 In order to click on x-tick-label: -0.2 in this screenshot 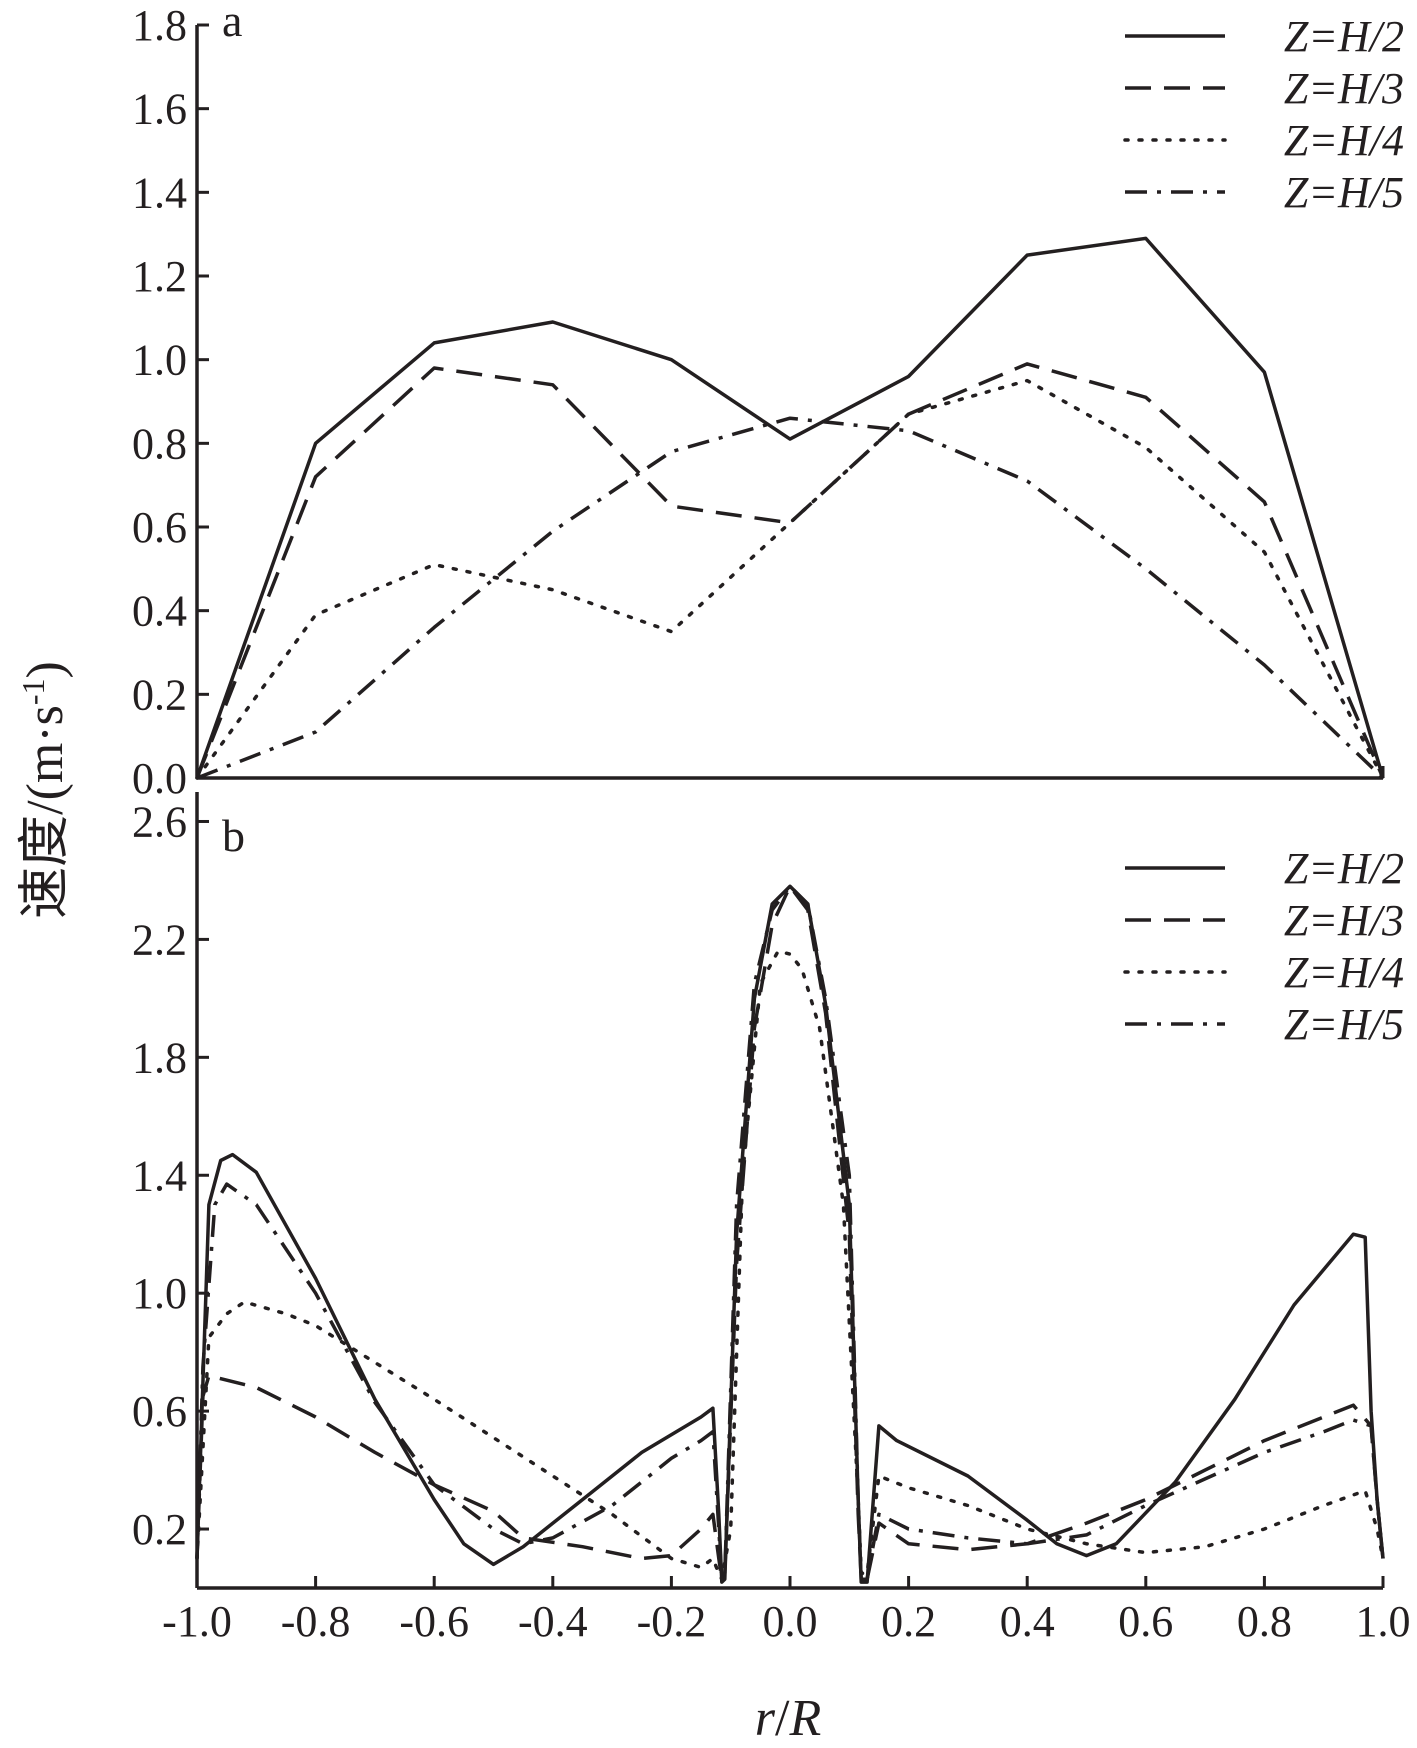, I will do `click(672, 1621)`.